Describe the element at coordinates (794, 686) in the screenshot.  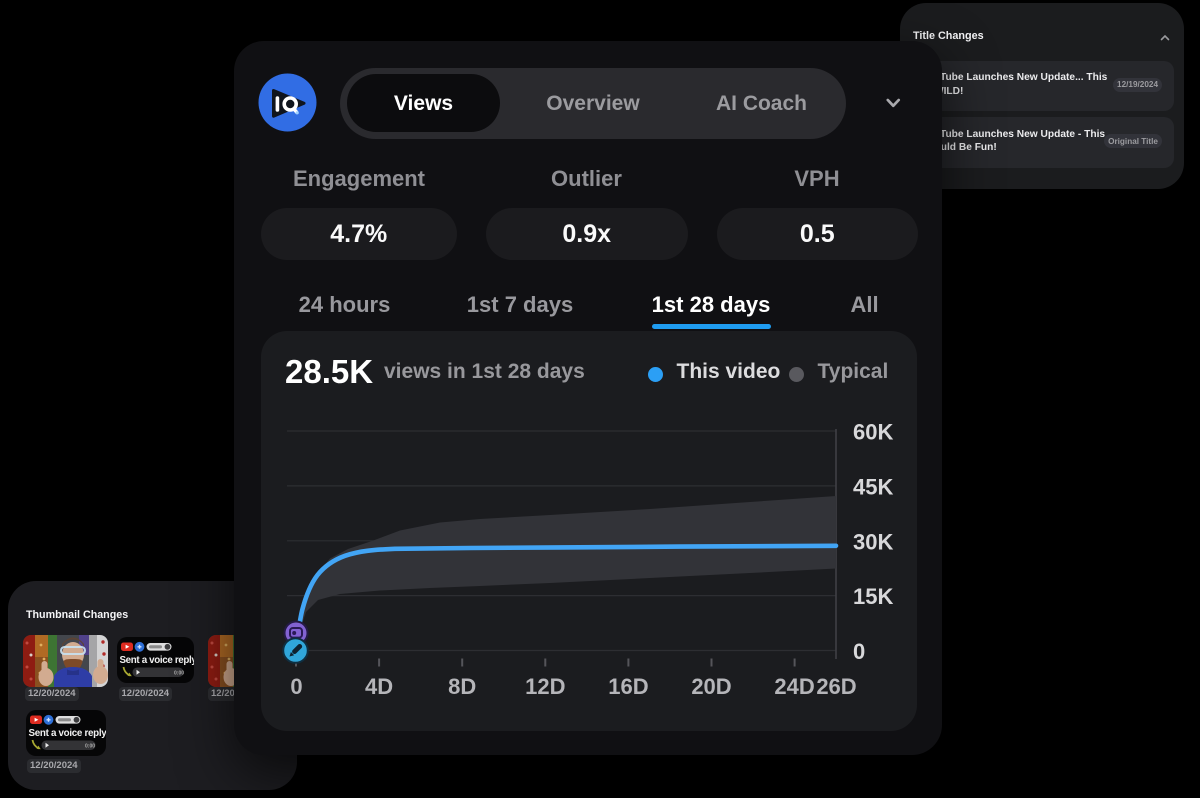
I see `svg-text: 24D` at that location.